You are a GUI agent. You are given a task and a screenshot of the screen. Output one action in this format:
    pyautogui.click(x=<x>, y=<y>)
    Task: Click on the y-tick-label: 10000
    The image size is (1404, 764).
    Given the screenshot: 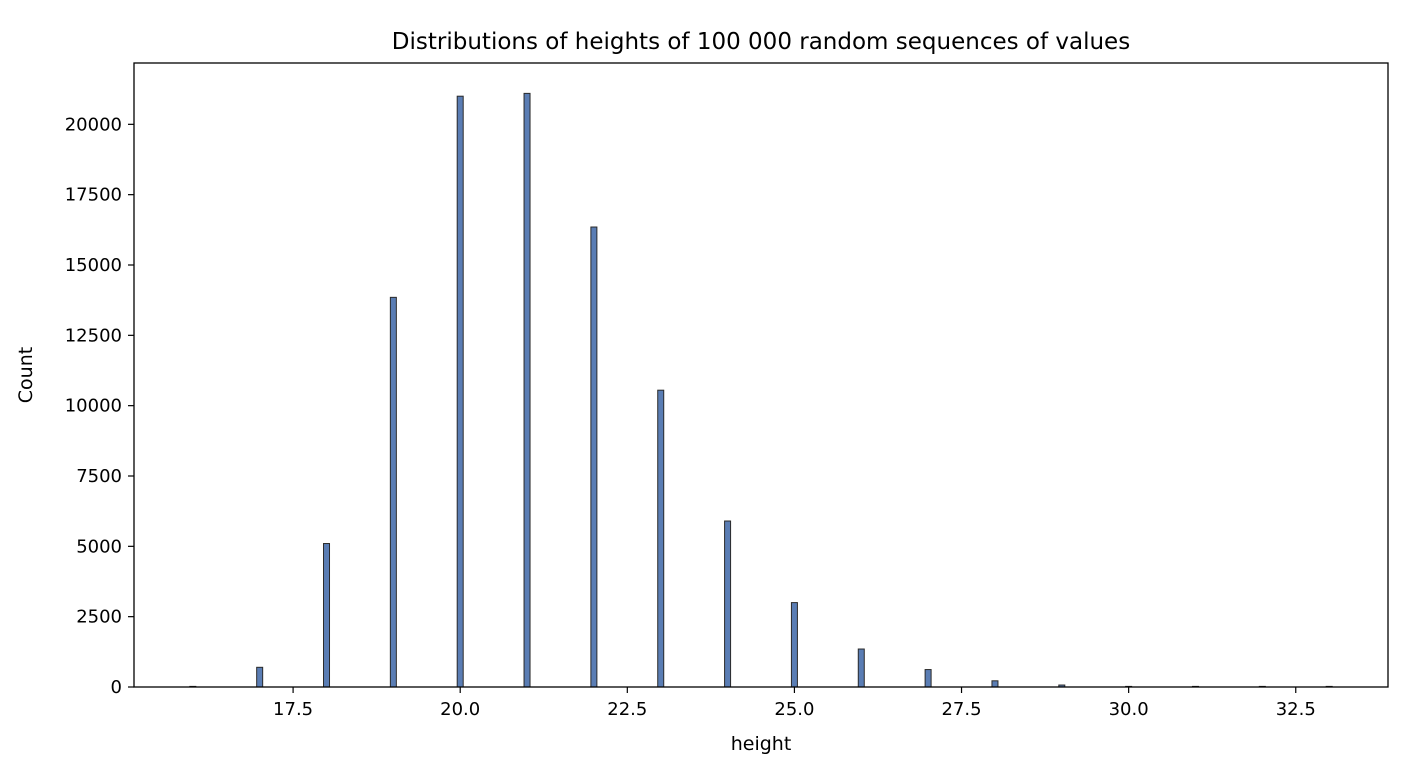 What is the action you would take?
    pyautogui.click(x=93, y=406)
    